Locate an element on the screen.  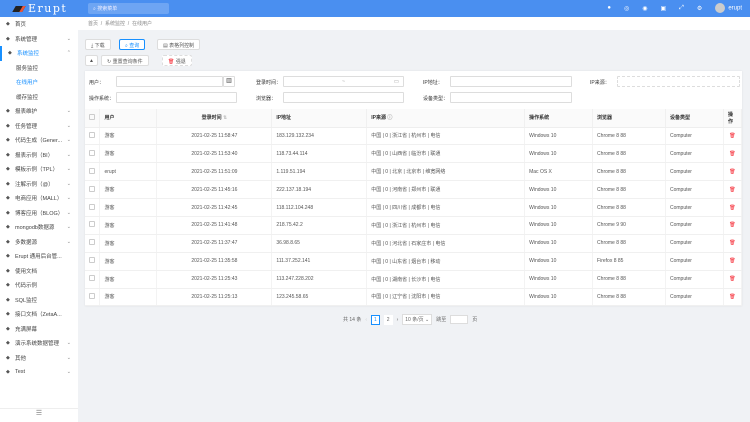
settings-icon: ⚙ is located at coordinates (699, 8).